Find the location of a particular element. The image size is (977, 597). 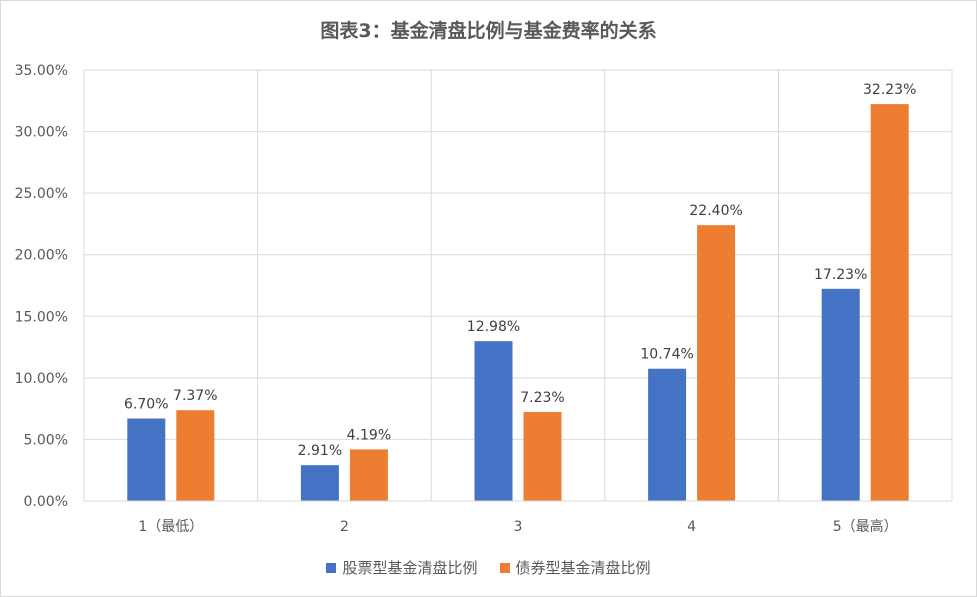

y-tick-label: 20.00% is located at coordinates (41, 256).